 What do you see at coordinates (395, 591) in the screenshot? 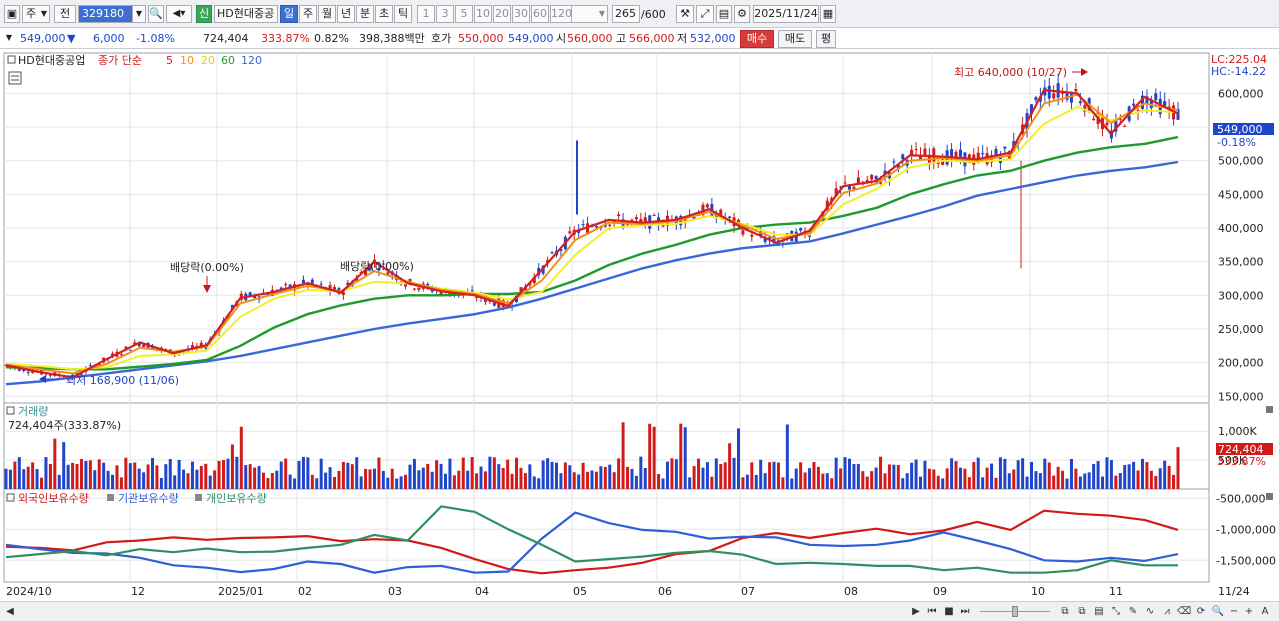
I see `x-axis-label: 03` at bounding box center [395, 591].